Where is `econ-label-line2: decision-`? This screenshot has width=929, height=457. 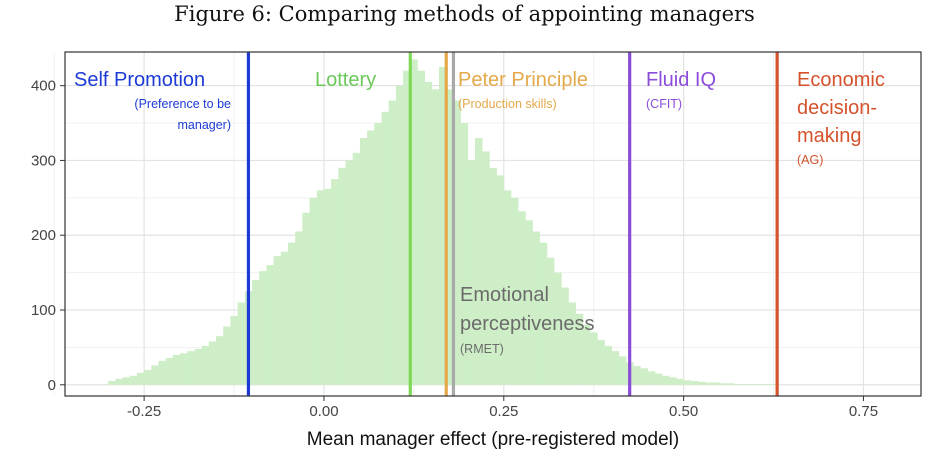 econ-label-line2: decision- is located at coordinates (837, 108).